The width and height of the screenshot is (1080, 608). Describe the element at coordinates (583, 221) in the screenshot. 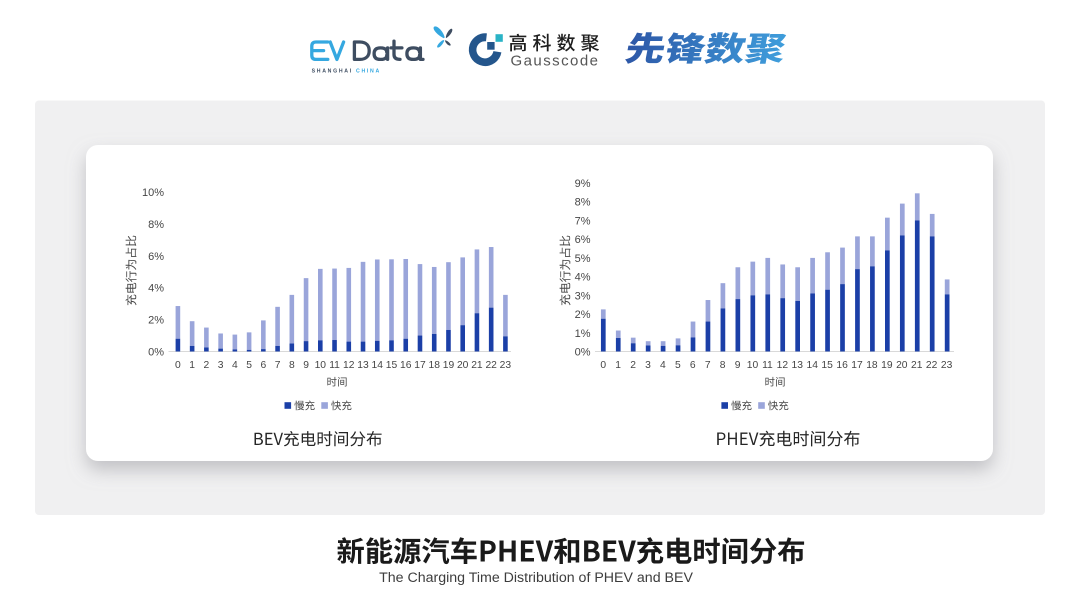

I see `svg-text: 7%` at that location.